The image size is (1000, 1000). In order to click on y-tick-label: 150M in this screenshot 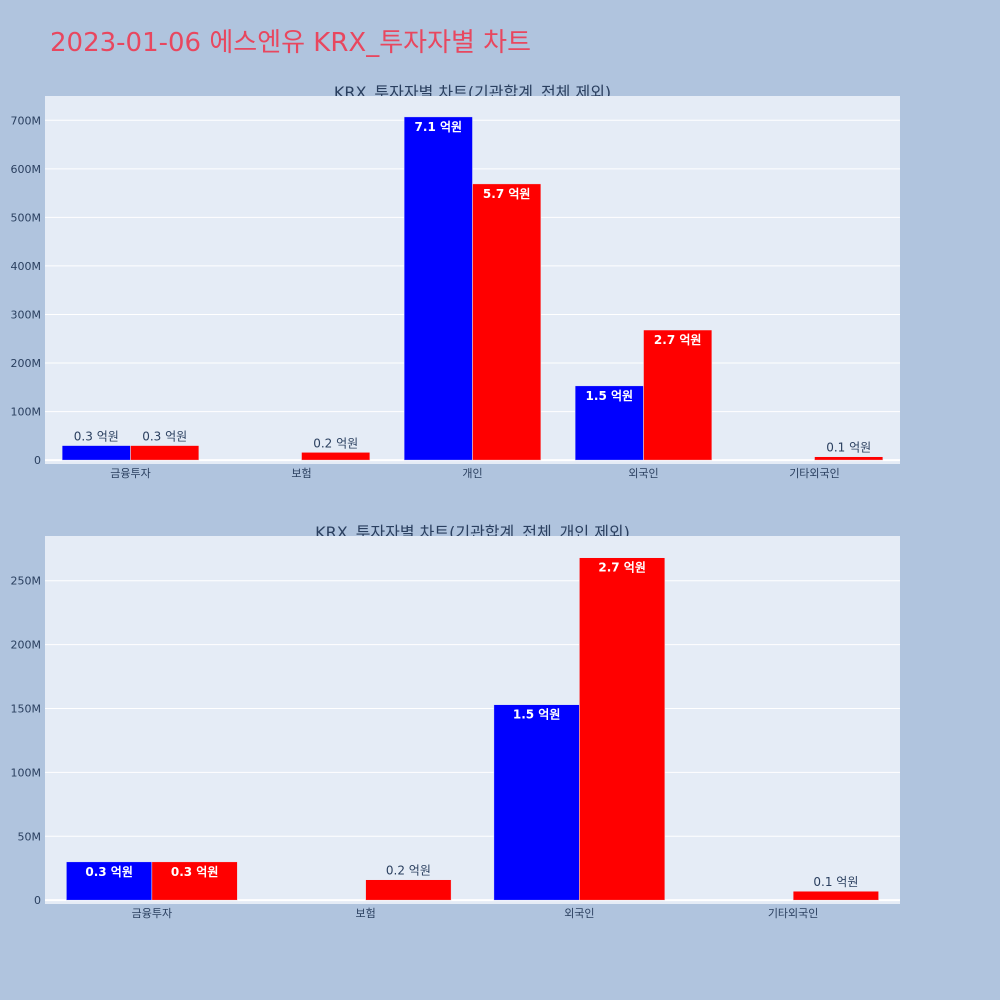, I will do `click(26, 709)`.